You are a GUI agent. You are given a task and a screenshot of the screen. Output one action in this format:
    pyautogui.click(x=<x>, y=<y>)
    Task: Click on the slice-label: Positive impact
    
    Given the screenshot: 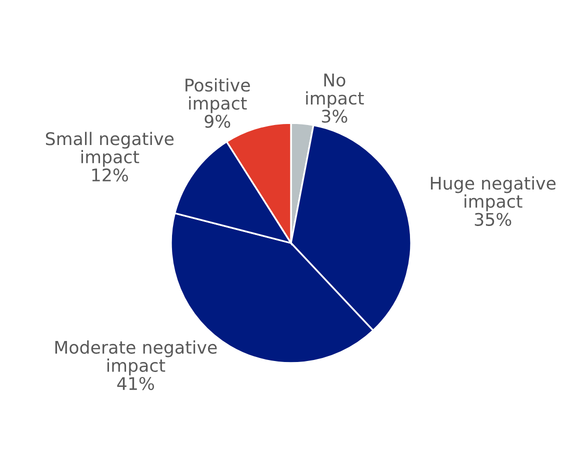 What is the action you would take?
    pyautogui.click(x=218, y=96)
    